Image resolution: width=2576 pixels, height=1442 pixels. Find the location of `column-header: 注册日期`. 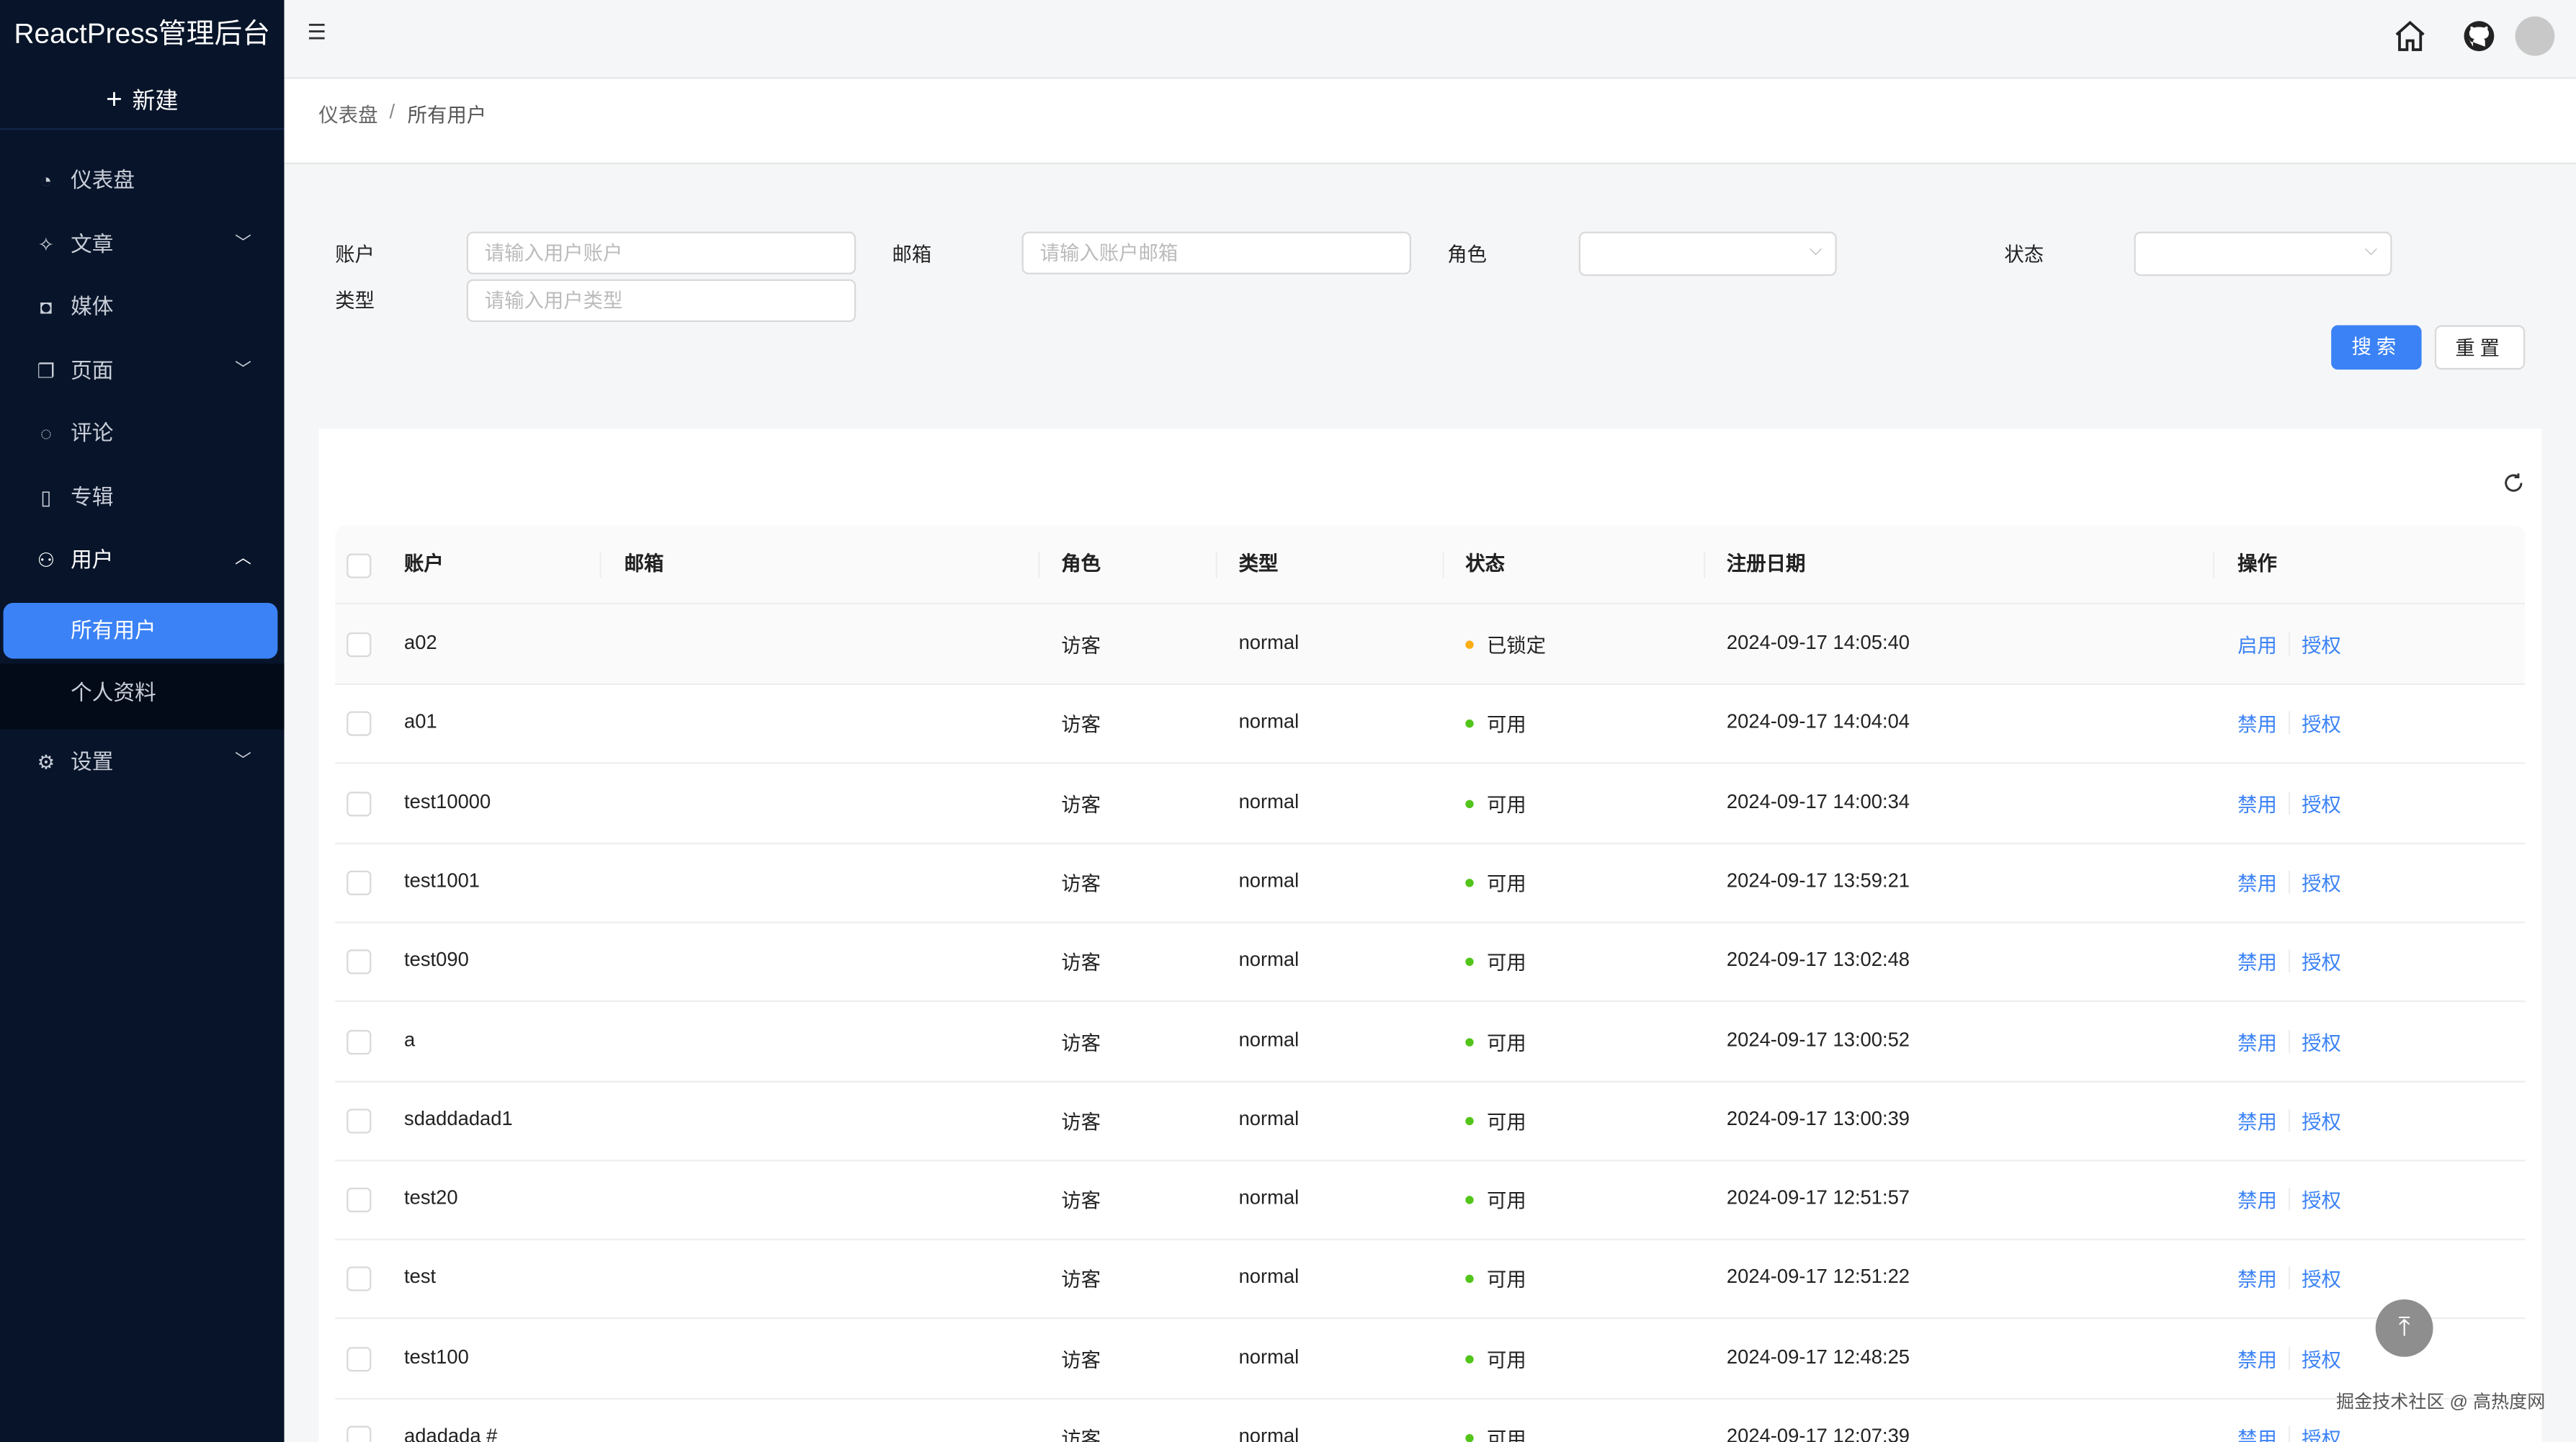

column-header: 注册日期 is located at coordinates (1766, 564).